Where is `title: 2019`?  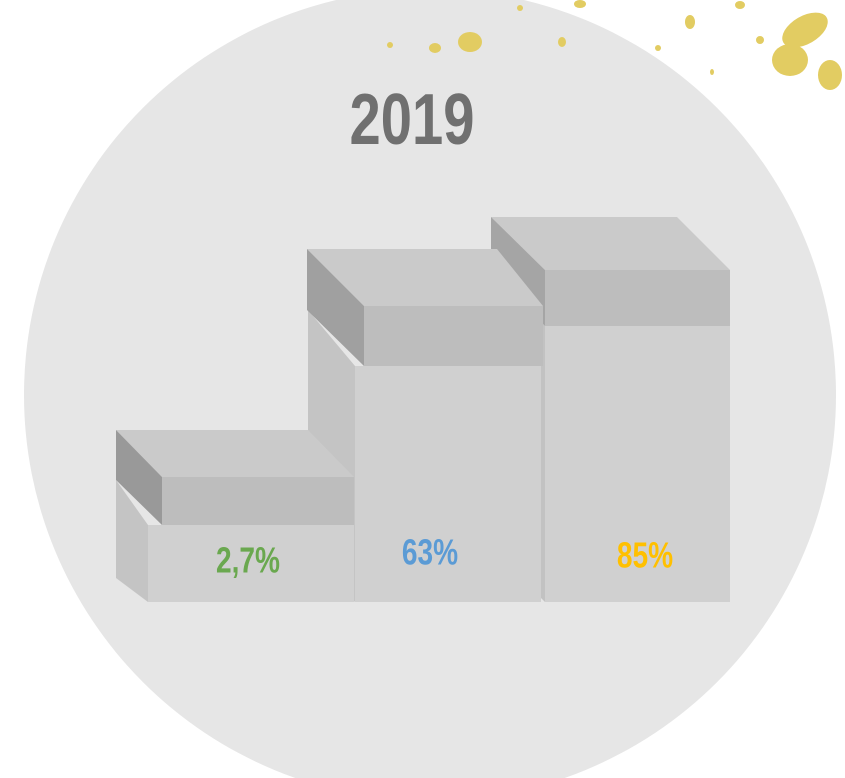 title: 2019 is located at coordinates (412, 119).